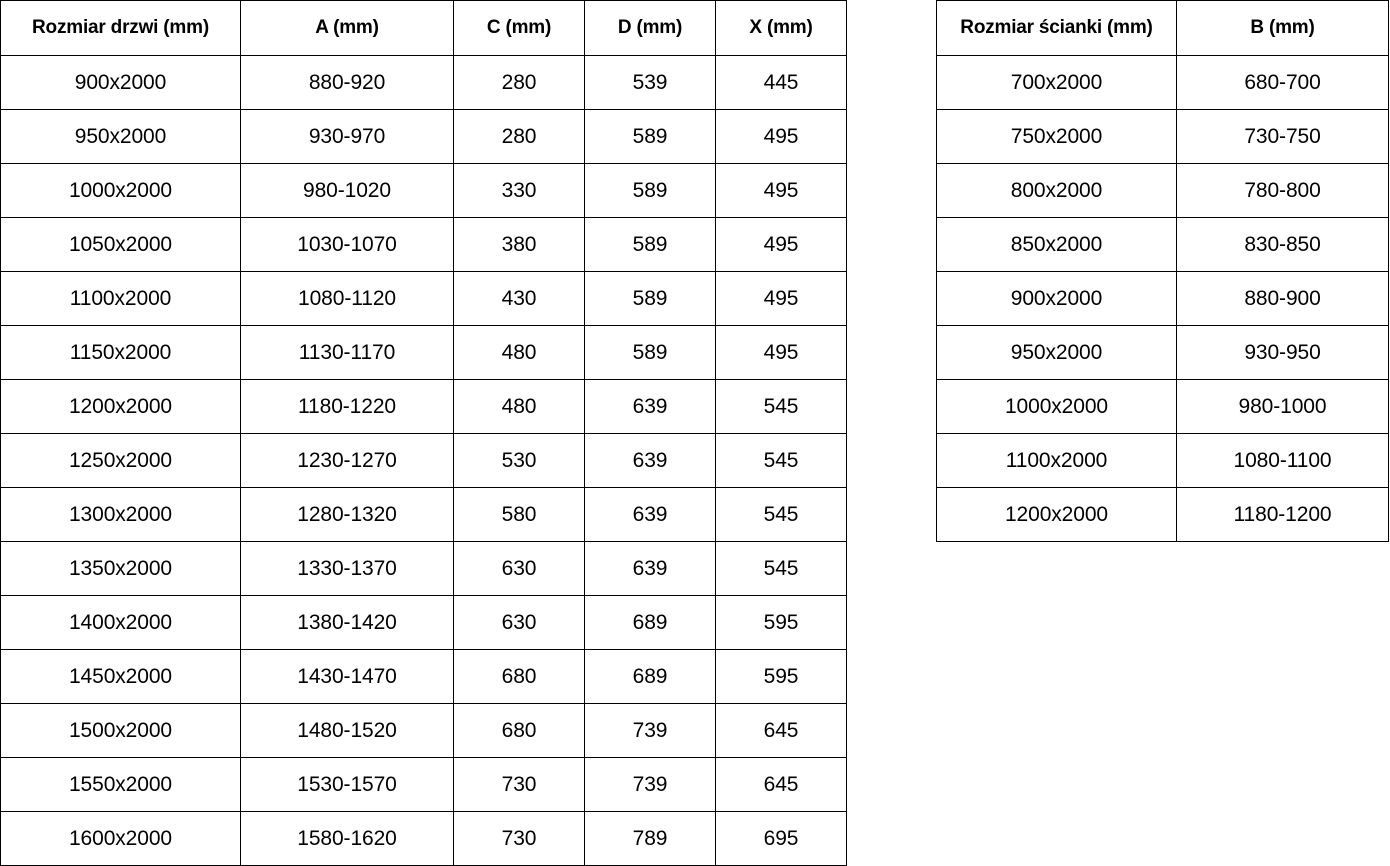  I want to click on doors-cell: 1130-1170, so click(347, 352).